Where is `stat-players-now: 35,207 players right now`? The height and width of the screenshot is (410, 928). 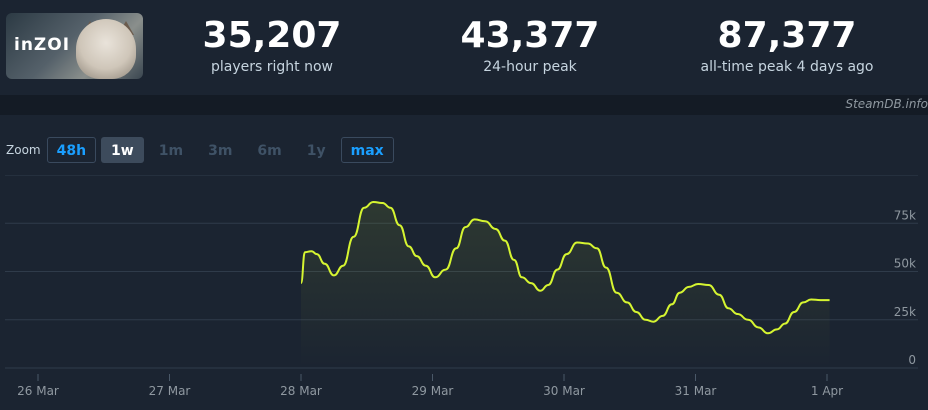
stat-players-now: 35,207 players right now is located at coordinates (272, 45).